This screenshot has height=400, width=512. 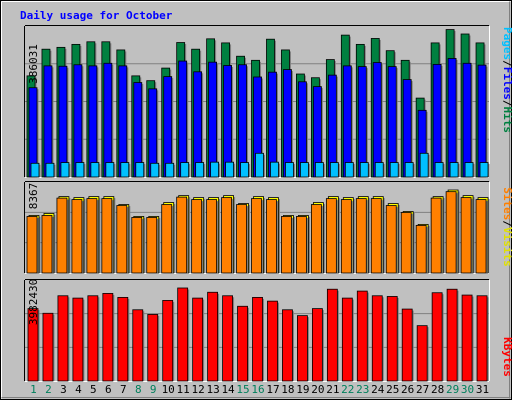 I want to click on visits-axis-max-label: 8367, so click(x=33, y=196).